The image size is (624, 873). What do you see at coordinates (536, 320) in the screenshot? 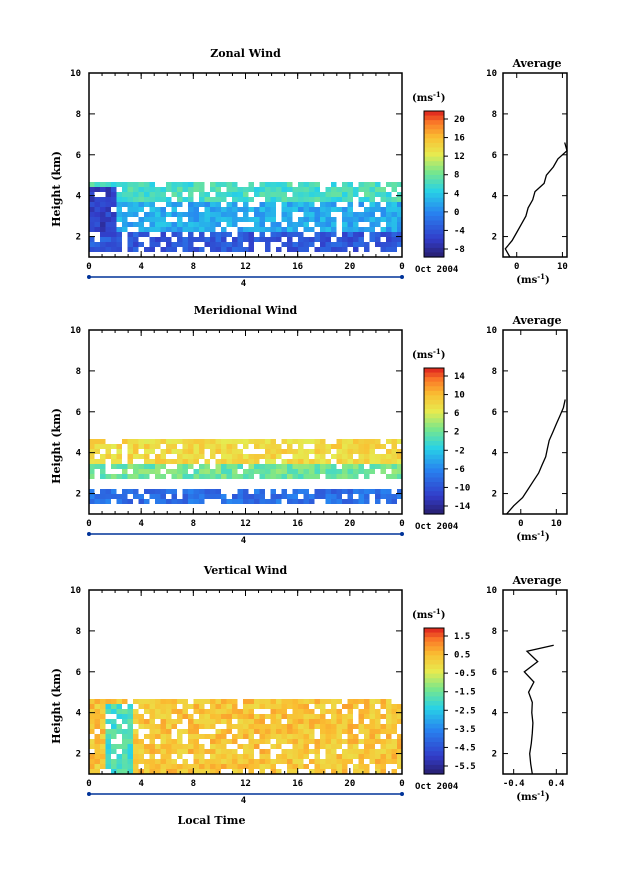
I see `profile-title: Average` at bounding box center [536, 320].